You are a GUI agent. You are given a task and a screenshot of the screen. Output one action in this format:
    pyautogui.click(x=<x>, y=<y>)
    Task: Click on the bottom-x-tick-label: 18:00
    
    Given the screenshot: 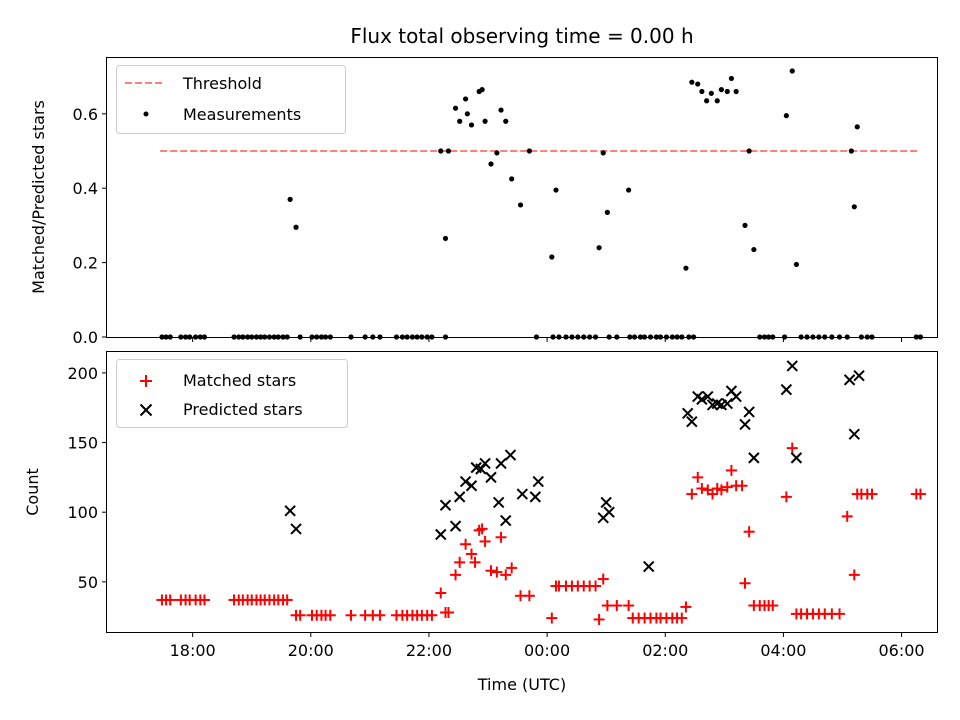 What is the action you would take?
    pyautogui.click(x=193, y=650)
    